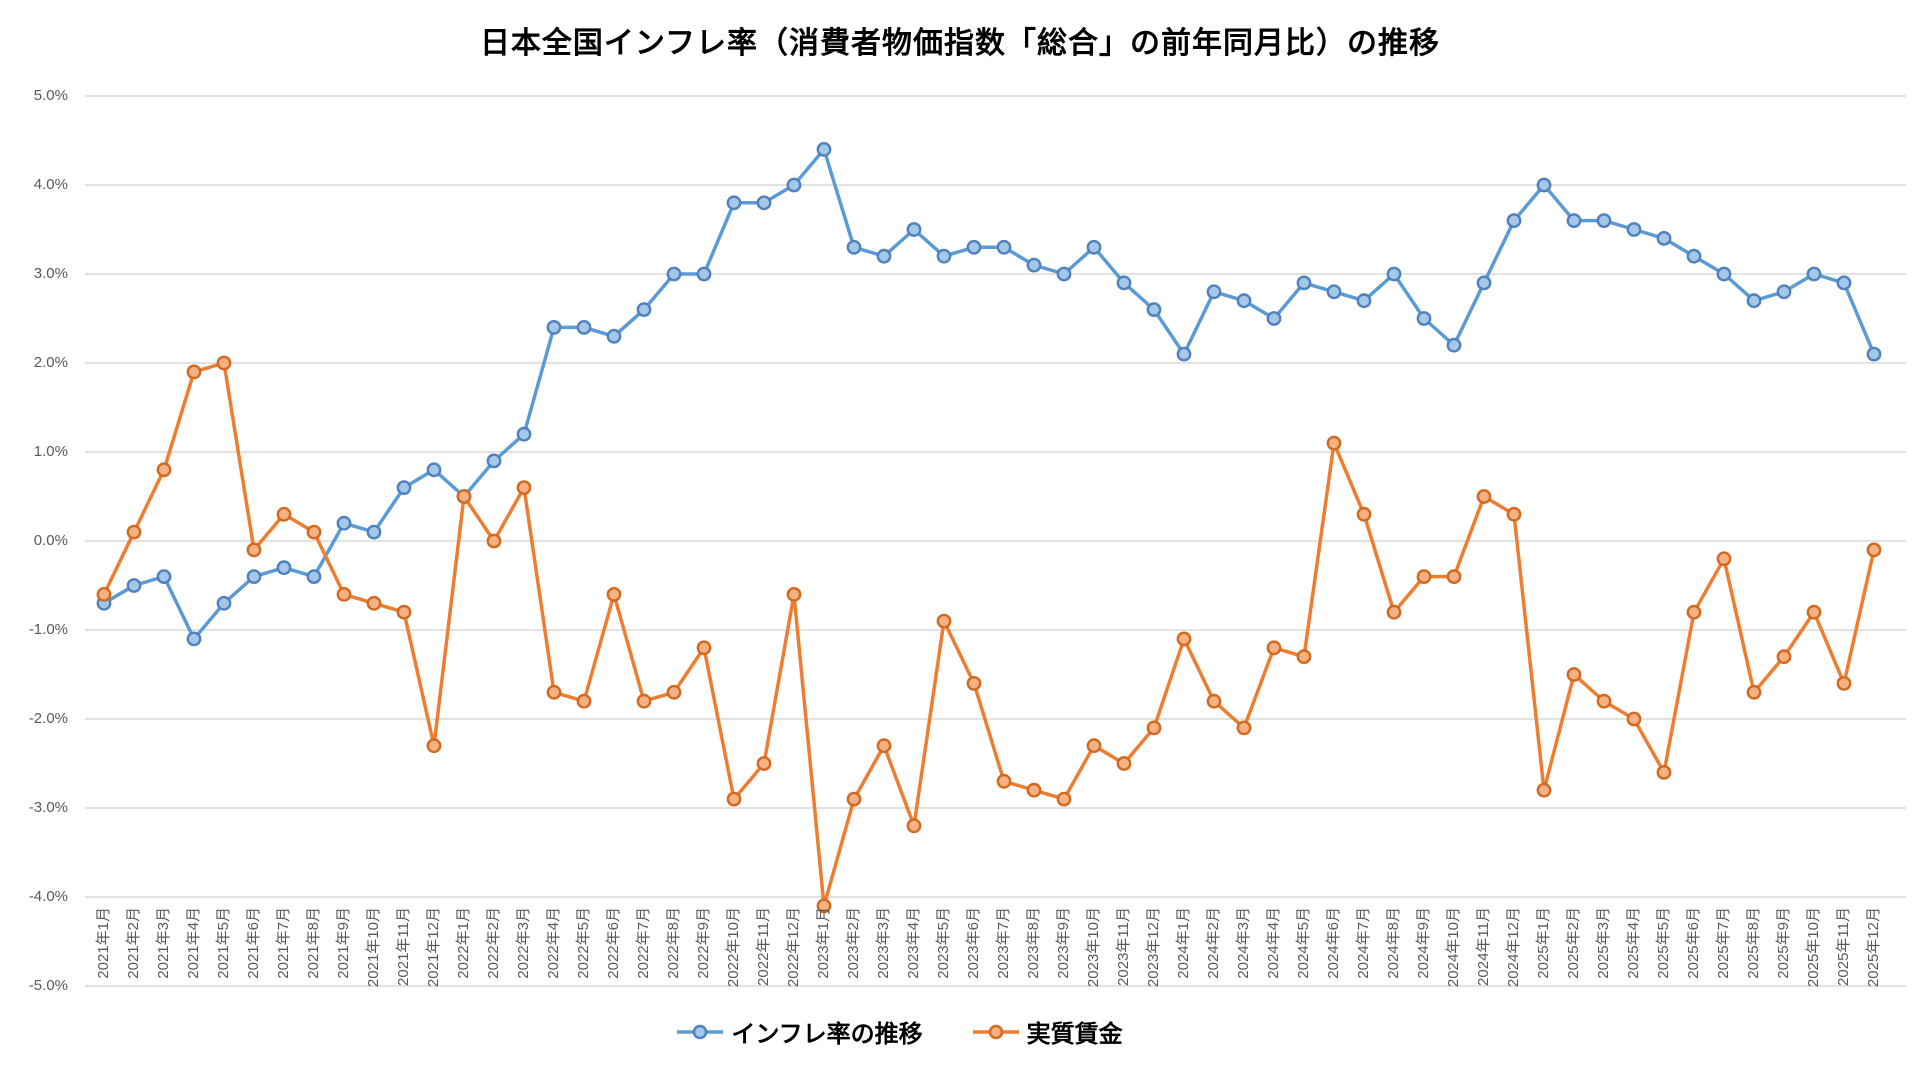 Image resolution: width=1920 pixels, height=1080 pixels. Describe the element at coordinates (1183, 943) in the screenshot. I see `x-axis-label: 2024年1月` at that location.